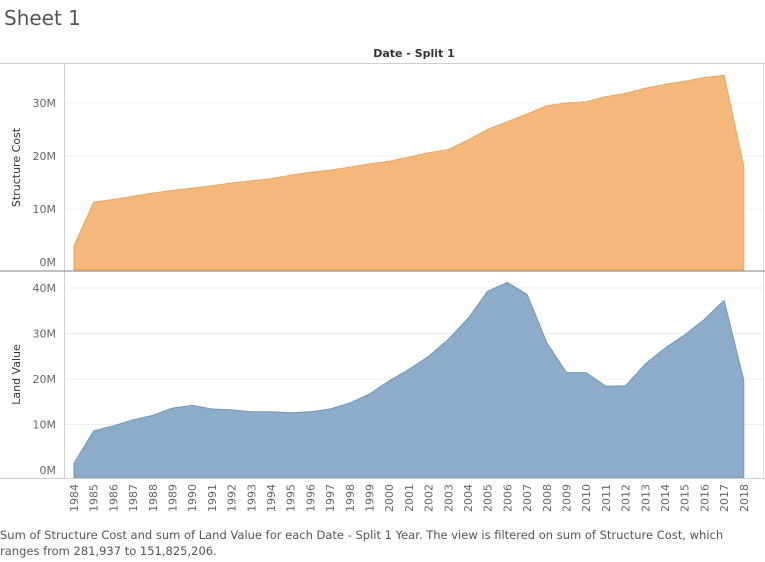  Describe the element at coordinates (389, 498) in the screenshot. I see `x-tick-label: 2000` at that location.